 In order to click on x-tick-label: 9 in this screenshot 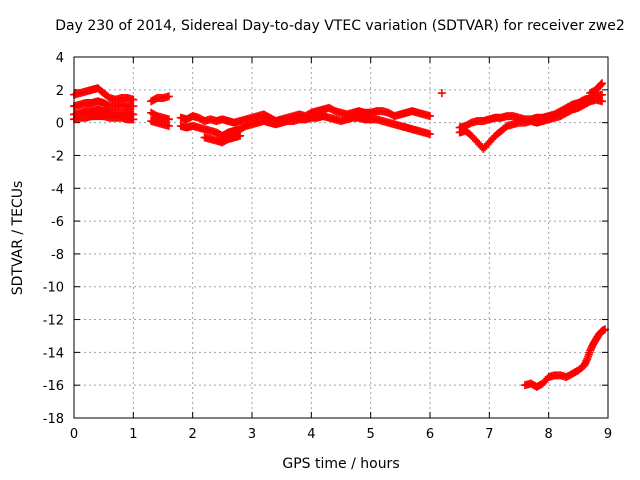, I will do `click(608, 434)`.